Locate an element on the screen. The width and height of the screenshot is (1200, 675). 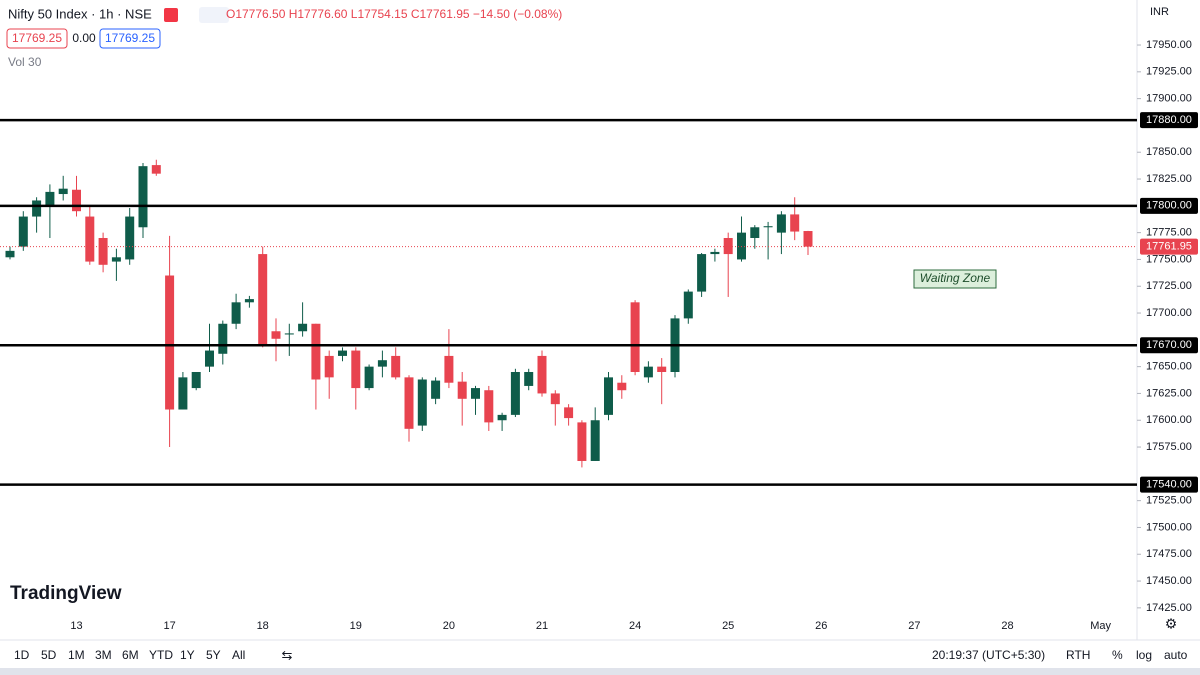
spread: 0.00 is located at coordinates (84, 38).